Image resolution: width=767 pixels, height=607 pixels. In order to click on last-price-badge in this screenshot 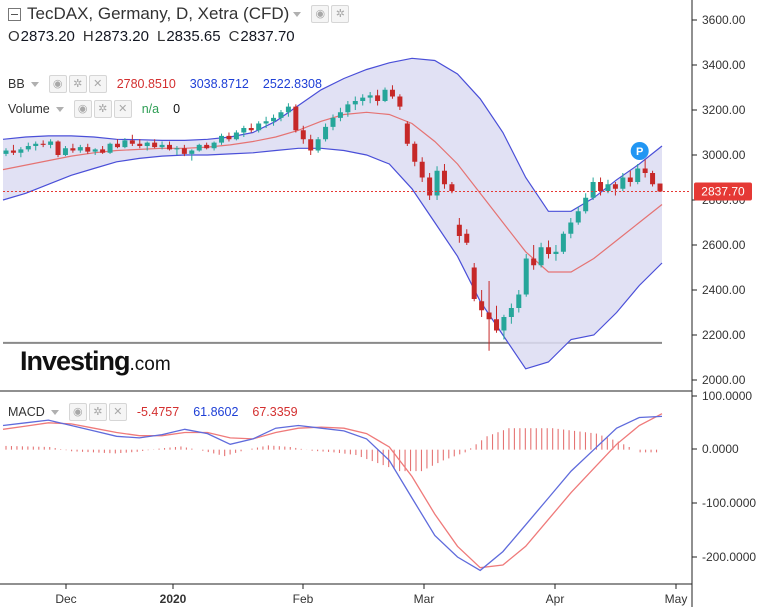, I will do `click(723, 191)`.